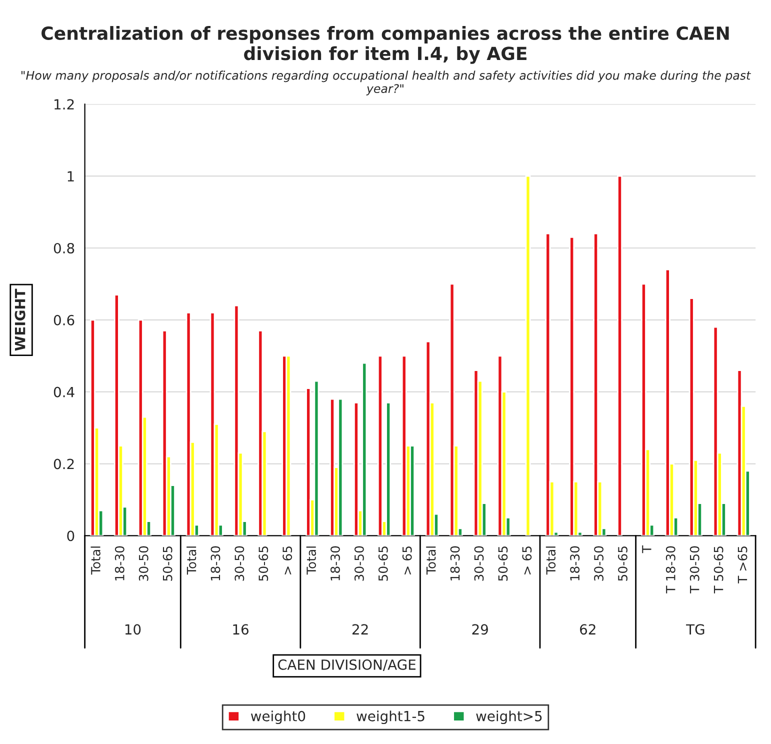 The width and height of the screenshot is (771, 744). I want to click on x-tick-label: T >65, so click(743, 565).